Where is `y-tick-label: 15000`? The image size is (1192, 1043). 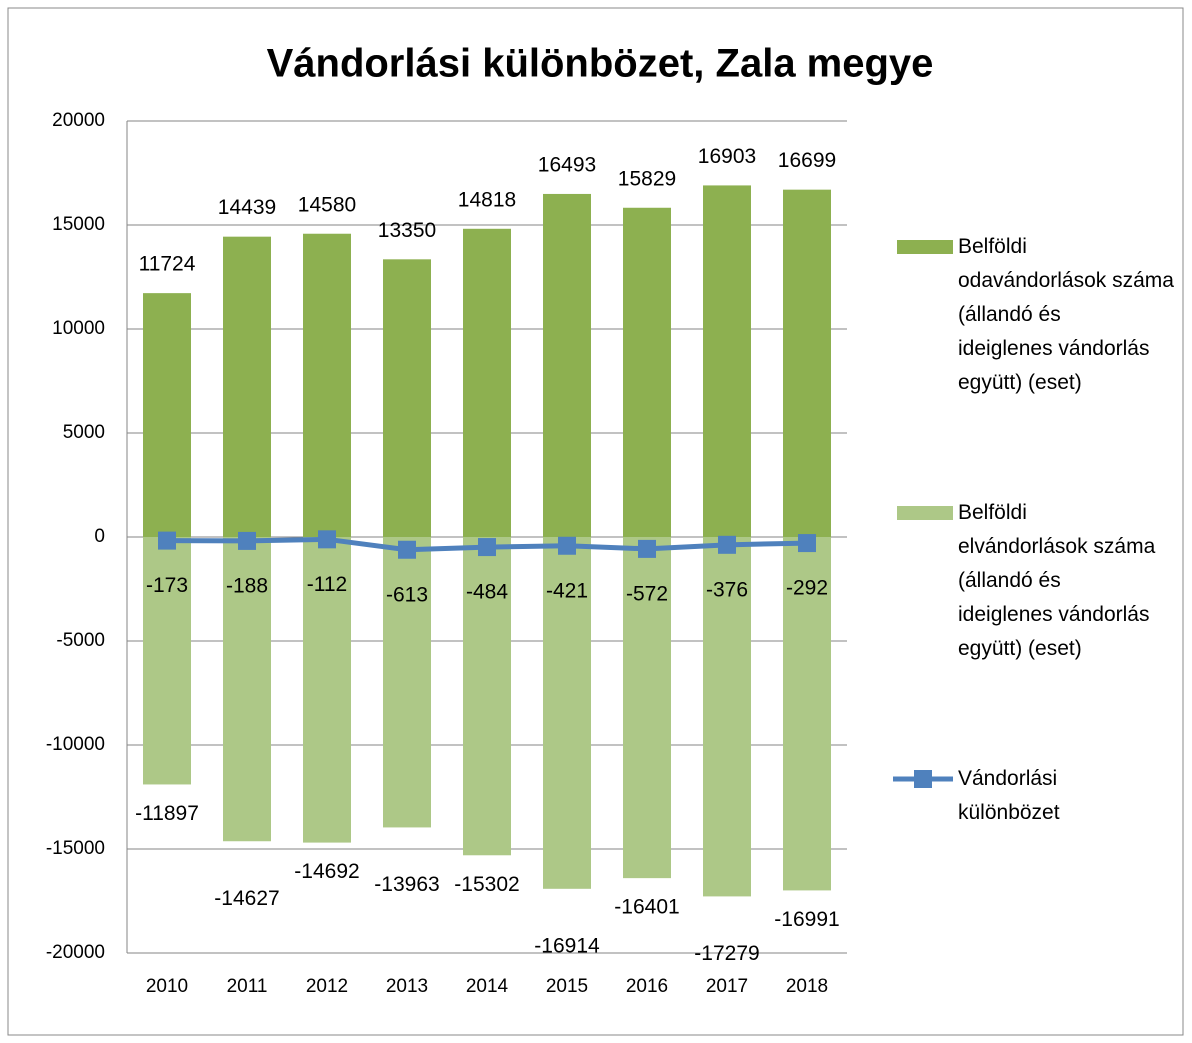
y-tick-label: 15000 is located at coordinates (78, 224).